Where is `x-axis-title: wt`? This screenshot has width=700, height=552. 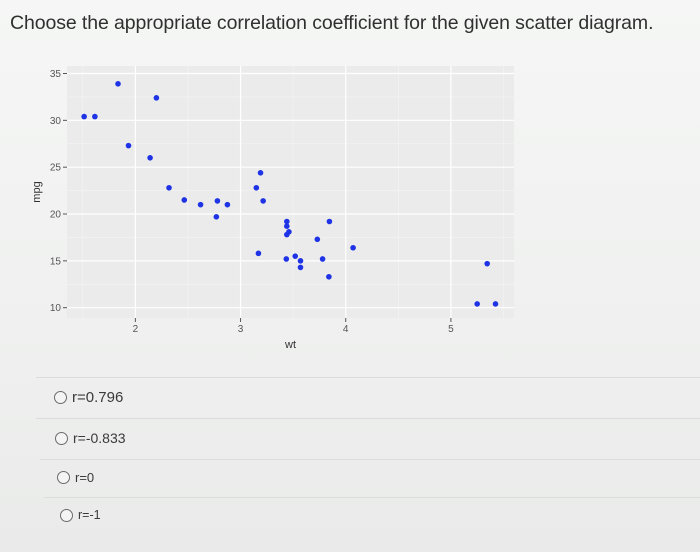
x-axis-title: wt is located at coordinates (290, 345).